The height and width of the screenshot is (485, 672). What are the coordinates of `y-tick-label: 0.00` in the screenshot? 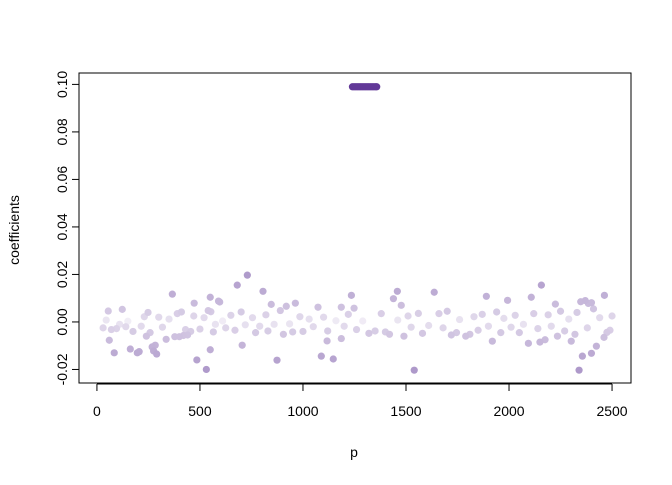 It's located at (62, 321).